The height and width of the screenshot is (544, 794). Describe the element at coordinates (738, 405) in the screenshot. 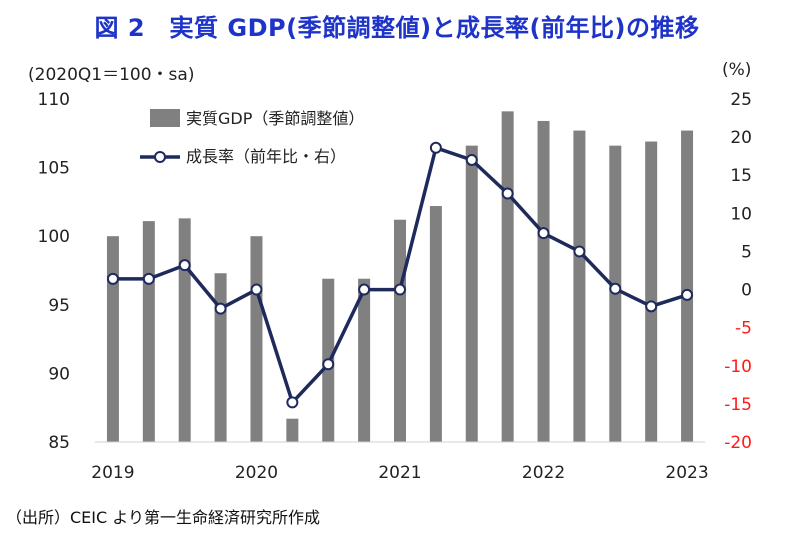

I see `right-tick-label: -15` at that location.